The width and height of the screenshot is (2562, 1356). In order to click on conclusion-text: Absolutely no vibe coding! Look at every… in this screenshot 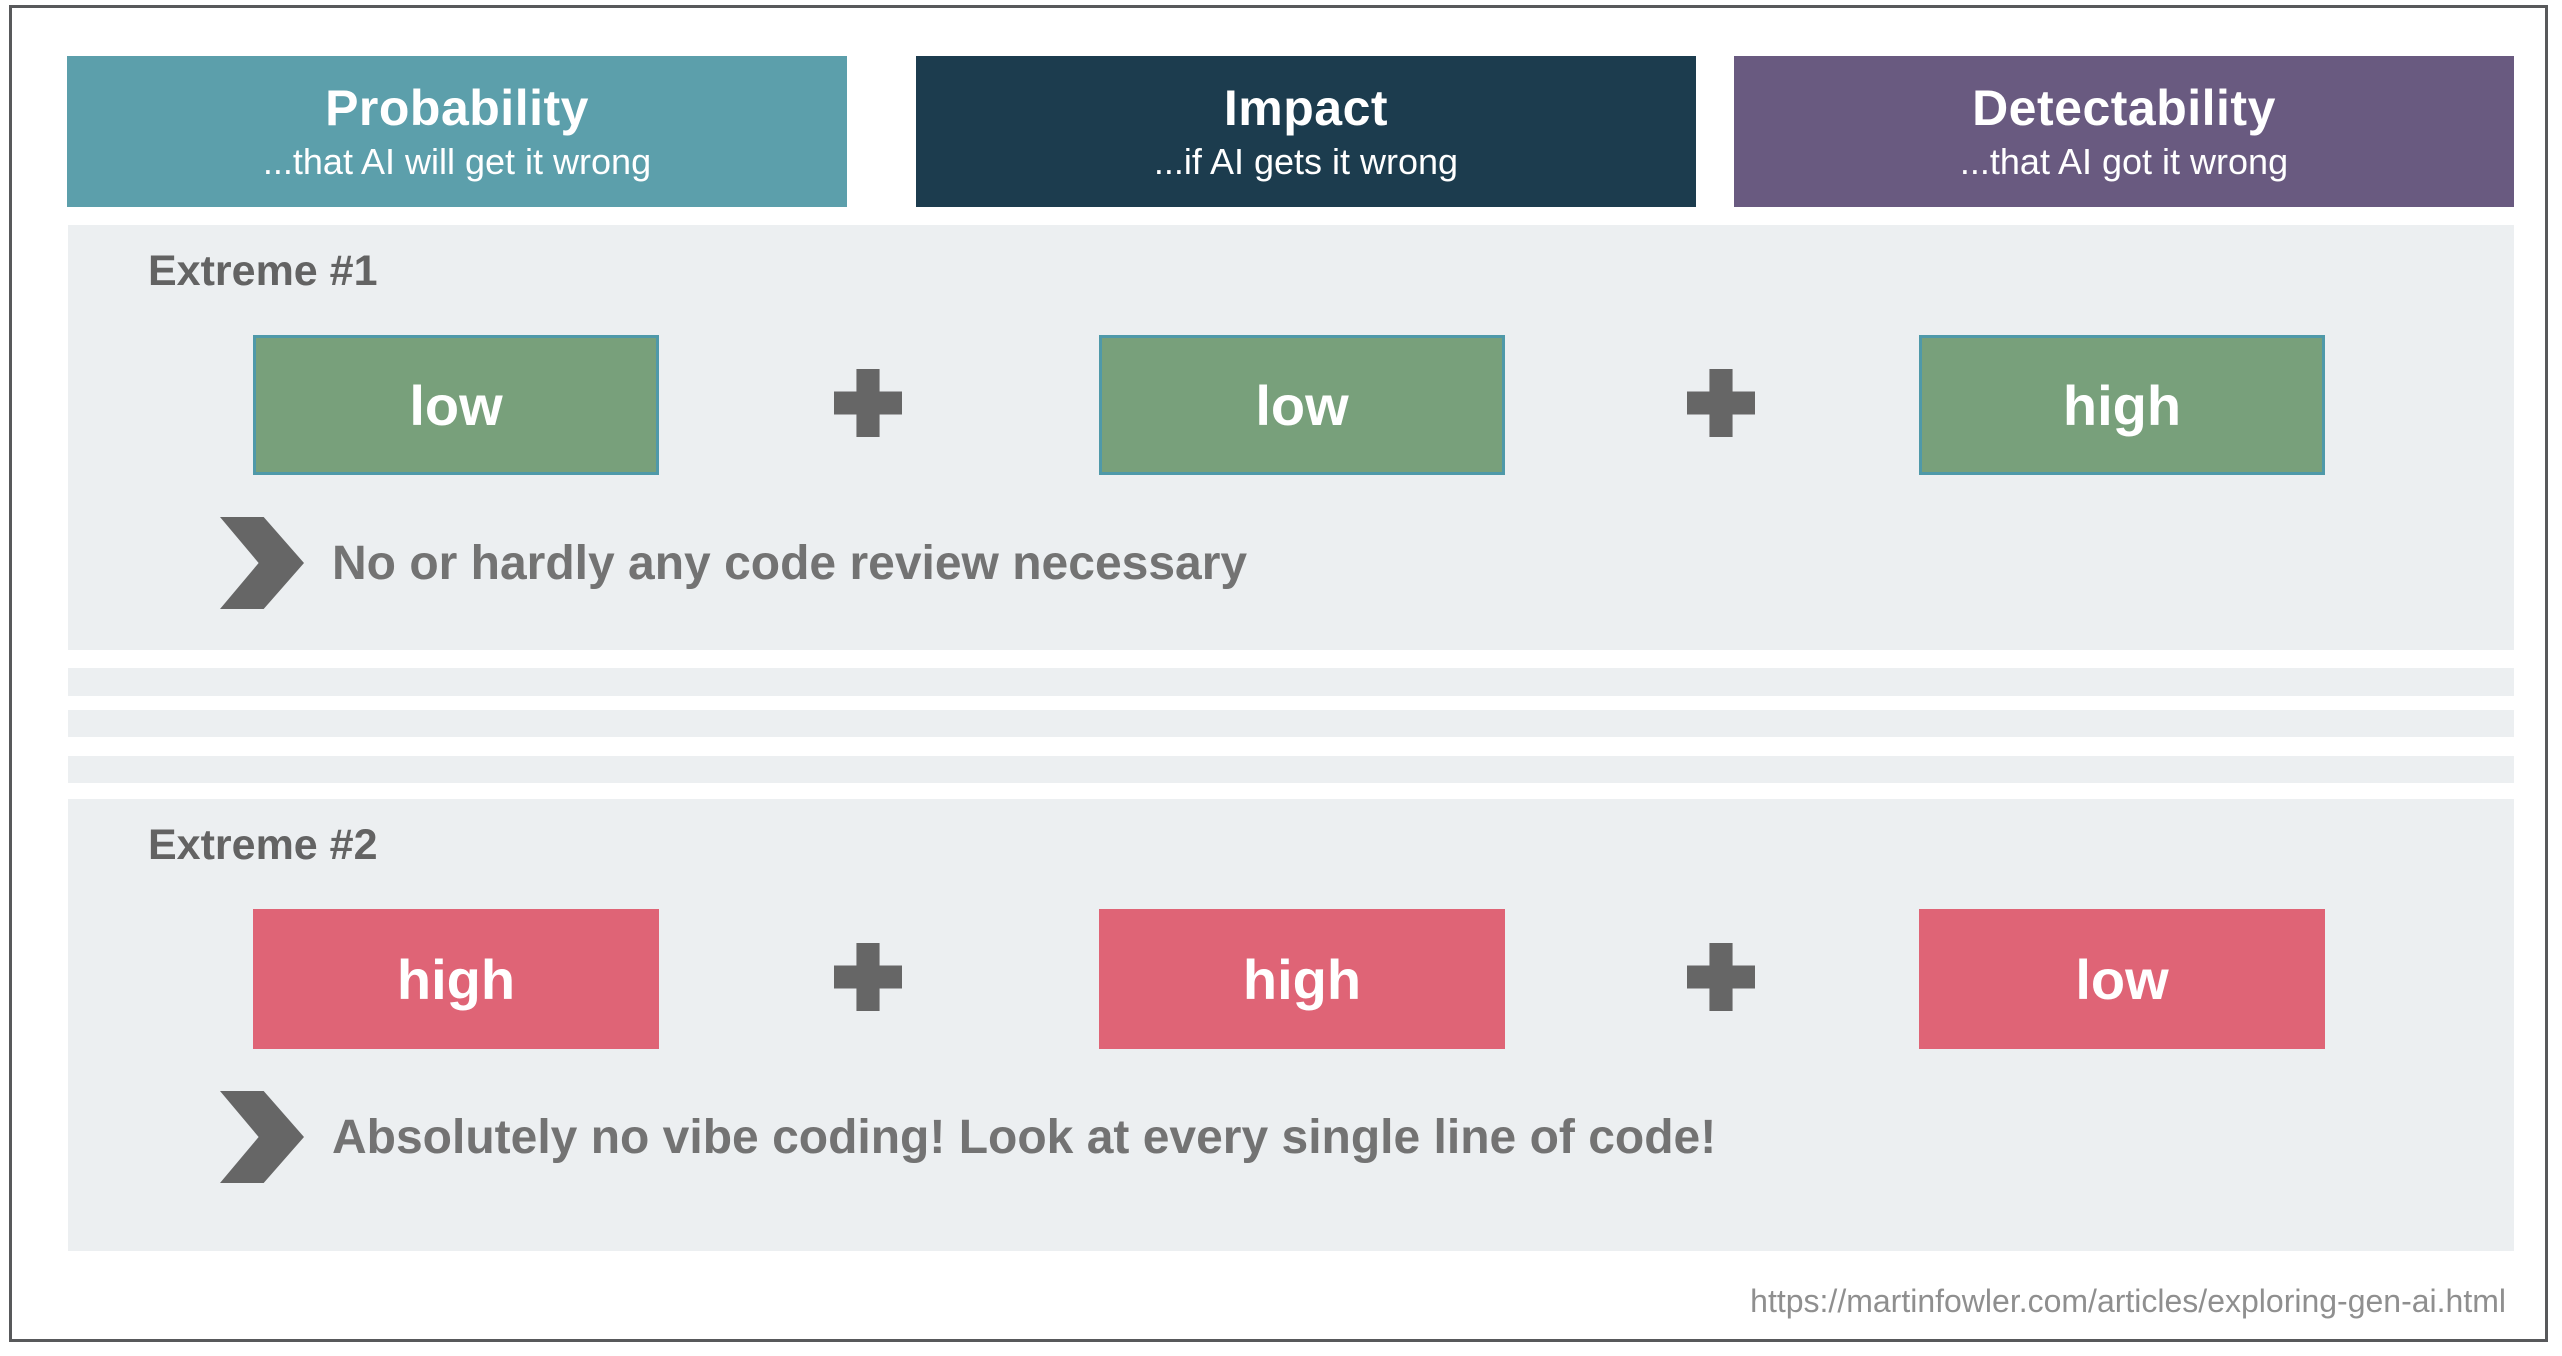, I will do `click(1024, 1137)`.